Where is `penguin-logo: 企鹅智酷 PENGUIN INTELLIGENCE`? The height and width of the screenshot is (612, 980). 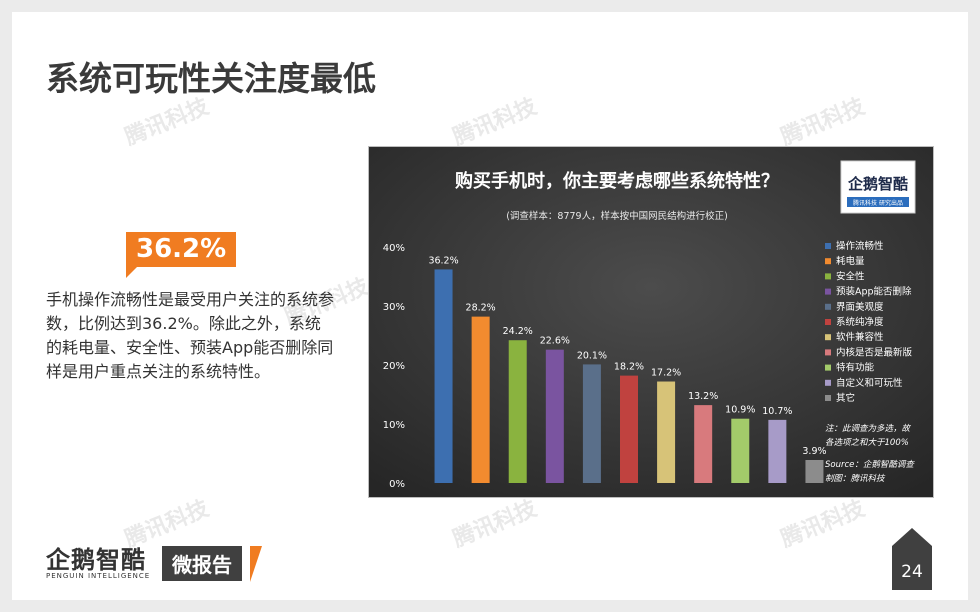
penguin-logo: 企鹅智酷 PENGUIN INTELLIGENCE is located at coordinates (126, 560).